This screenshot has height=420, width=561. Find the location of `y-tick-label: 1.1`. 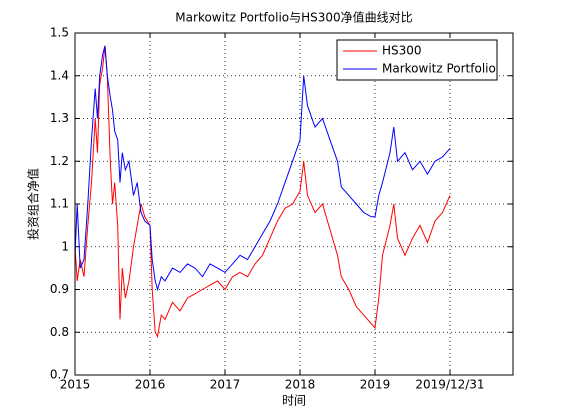

y-tick-label: 1.1 is located at coordinates (59, 204).